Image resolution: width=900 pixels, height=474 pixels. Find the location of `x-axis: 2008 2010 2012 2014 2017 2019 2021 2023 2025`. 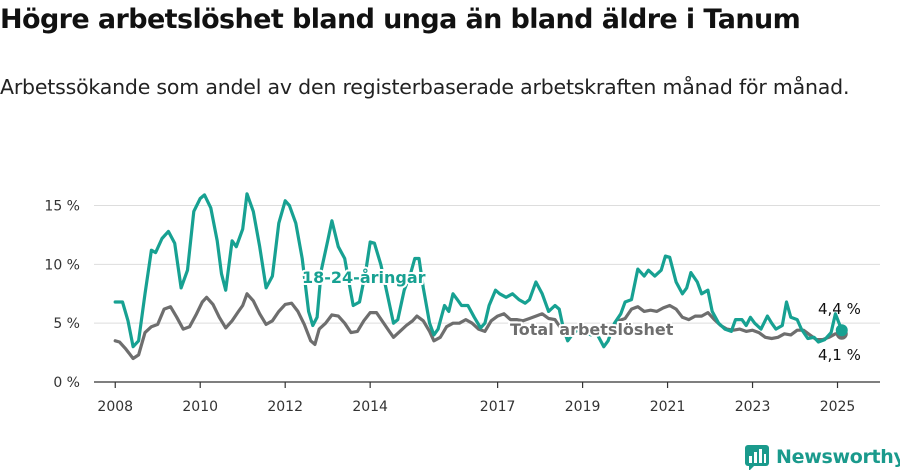

x-axis: 2008 2010 2012 2014 2017 2019 2021 2023 2025 is located at coordinates (487, 398).